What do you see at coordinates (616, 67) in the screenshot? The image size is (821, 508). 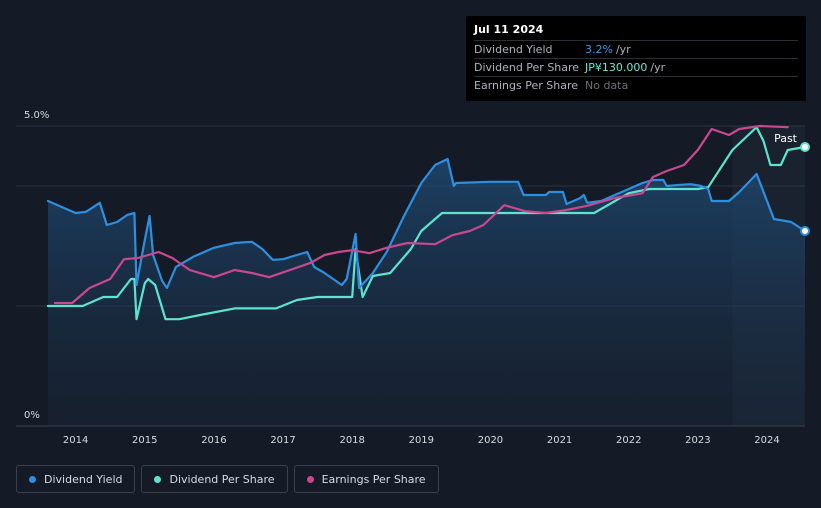 I see `tooltip-value: JP¥130.000` at bounding box center [616, 67].